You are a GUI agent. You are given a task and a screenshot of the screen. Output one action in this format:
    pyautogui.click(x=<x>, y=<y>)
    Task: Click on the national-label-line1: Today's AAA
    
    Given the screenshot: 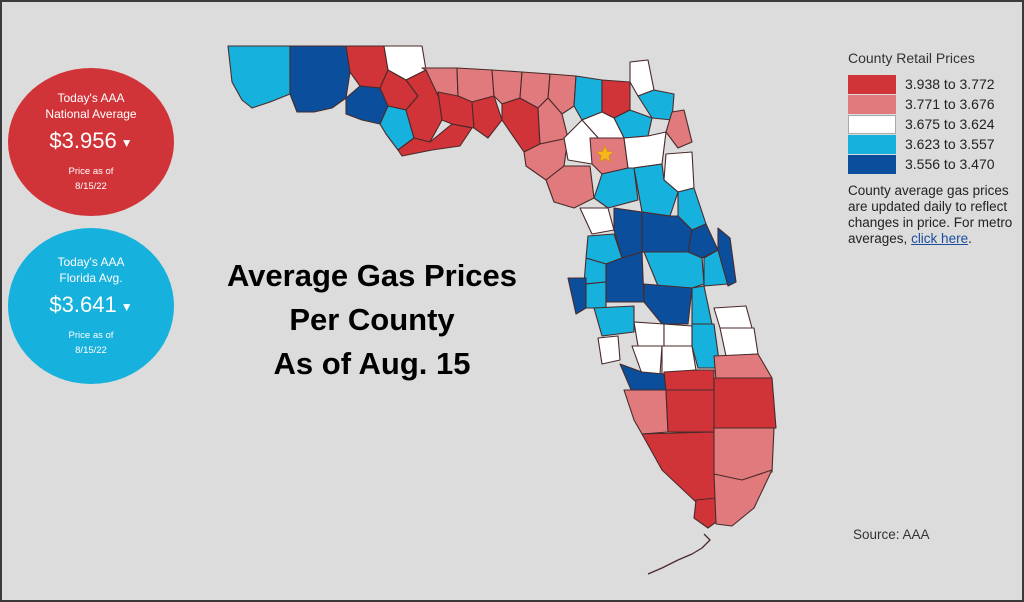 What is the action you would take?
    pyautogui.click(x=91, y=98)
    